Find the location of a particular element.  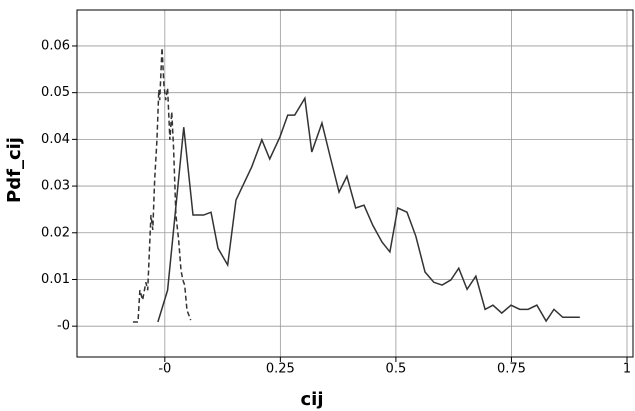

y-tick-label: 0.03 is located at coordinates (55, 186).